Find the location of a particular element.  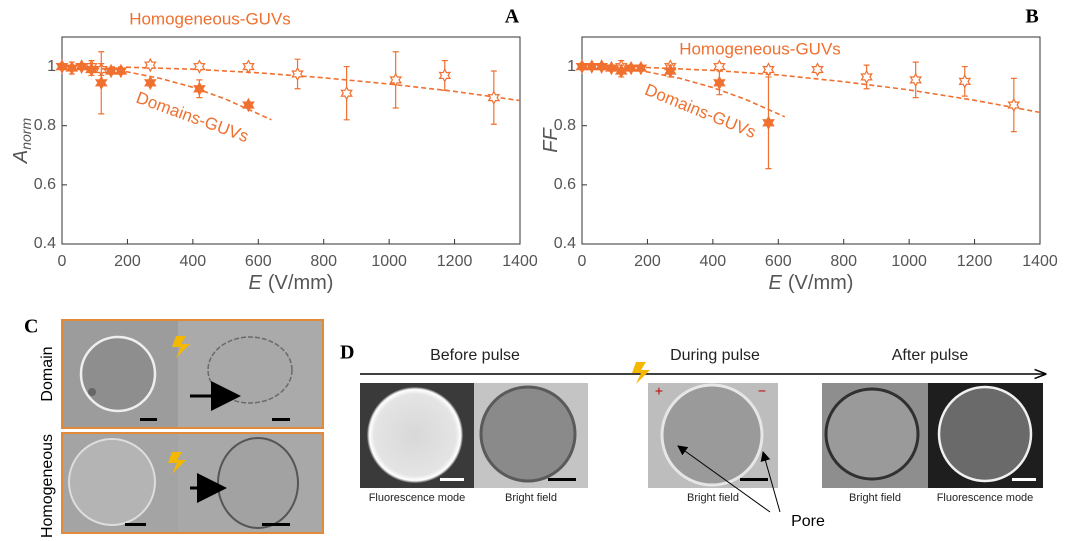

polarity: + is located at coordinates (659, 391).